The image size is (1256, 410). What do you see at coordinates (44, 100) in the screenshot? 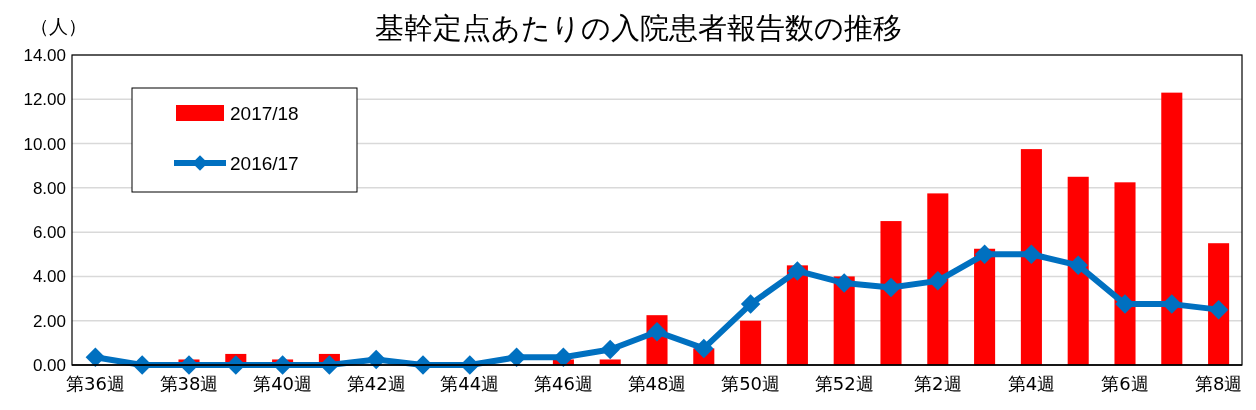
I see `y-tick-label: 12.00` at bounding box center [44, 100].